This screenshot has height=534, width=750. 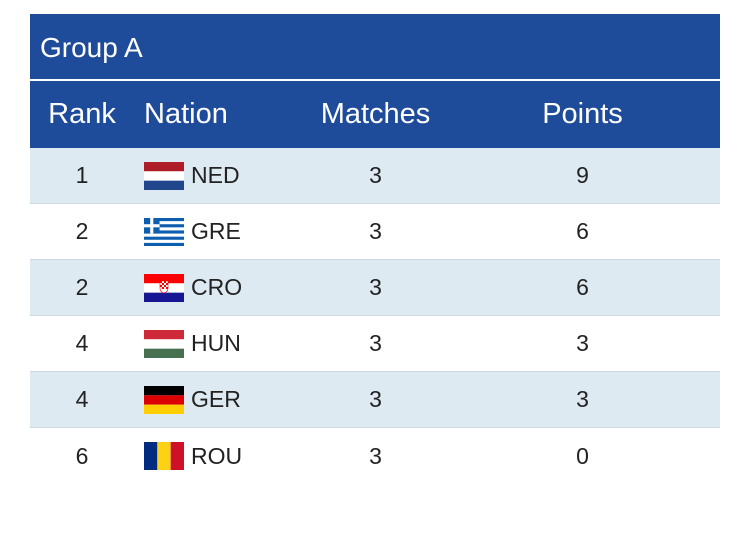 What do you see at coordinates (164, 343) in the screenshot?
I see `hungary-flag-icon` at bounding box center [164, 343].